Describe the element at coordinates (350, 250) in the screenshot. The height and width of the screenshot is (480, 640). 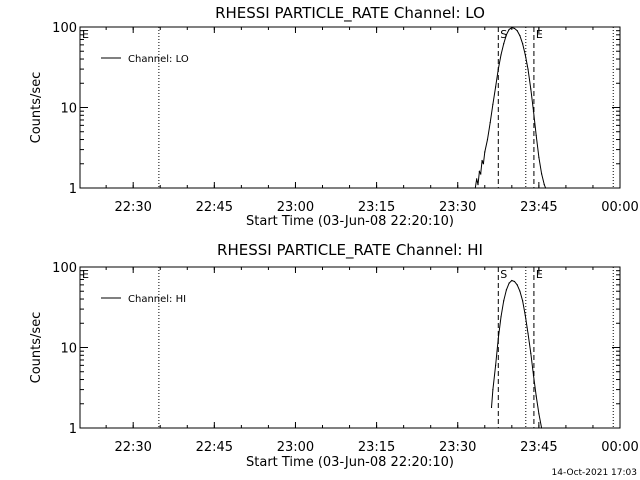
I see `chart-title: RHESSI PARTICLE_RATE Channel: HI` at that location.